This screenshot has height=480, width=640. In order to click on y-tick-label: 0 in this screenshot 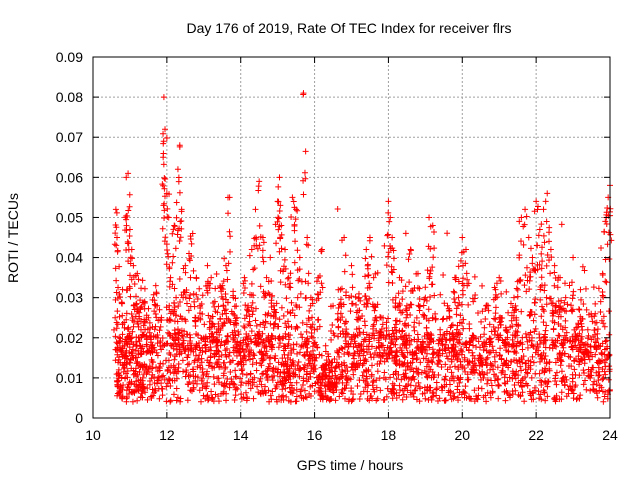, I will do `click(79, 418)`.